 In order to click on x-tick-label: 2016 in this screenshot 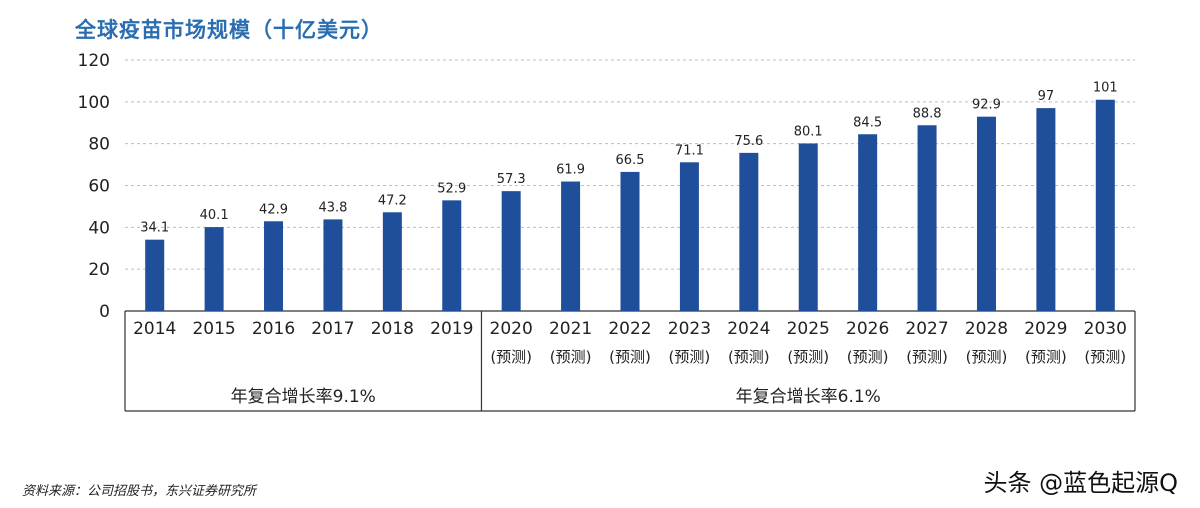, I will do `click(273, 329)`.